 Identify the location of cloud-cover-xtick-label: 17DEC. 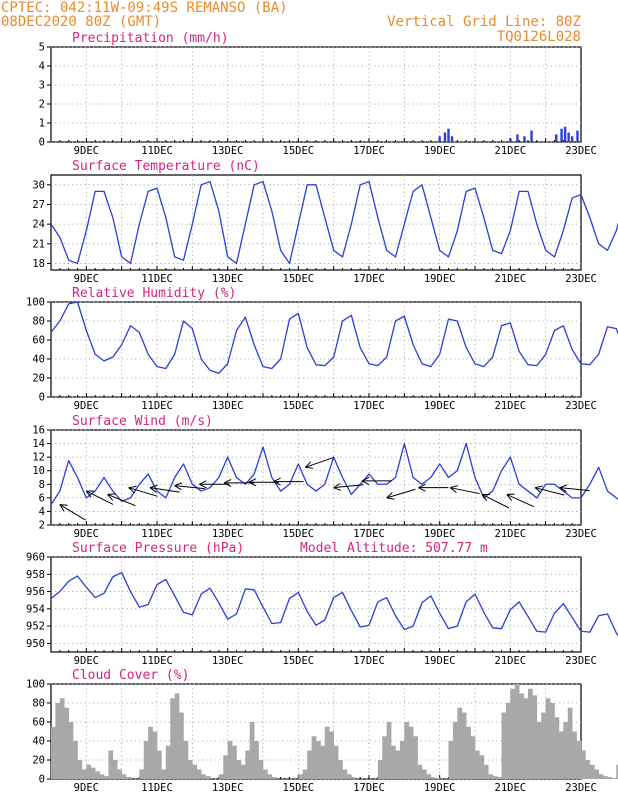
(369, 788).